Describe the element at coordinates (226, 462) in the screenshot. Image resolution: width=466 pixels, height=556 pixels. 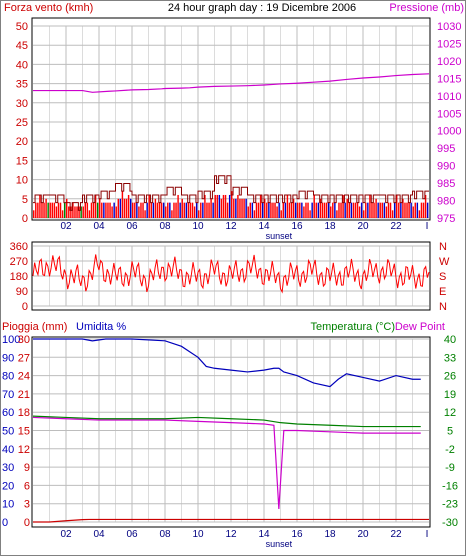
I see `series-dew-point` at that location.